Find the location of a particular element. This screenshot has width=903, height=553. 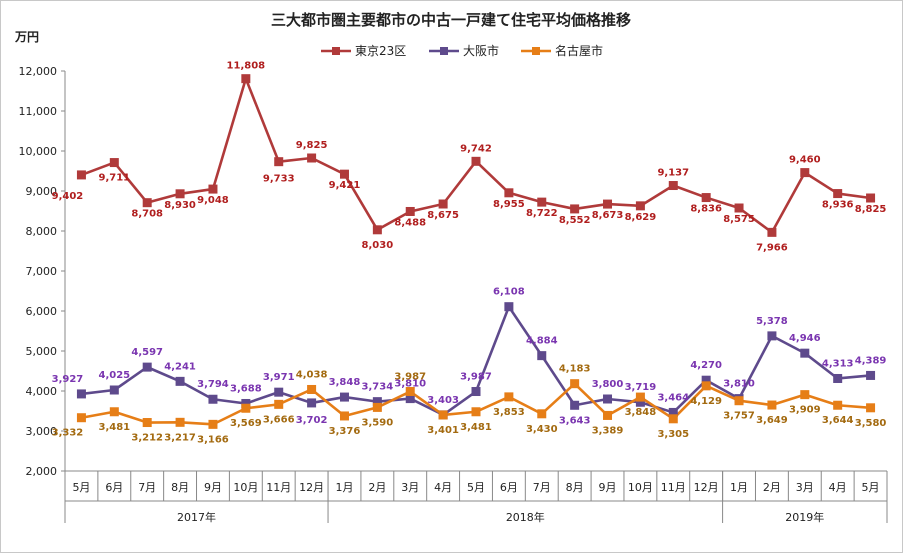

data-label: 3,332 is located at coordinates (68, 433).